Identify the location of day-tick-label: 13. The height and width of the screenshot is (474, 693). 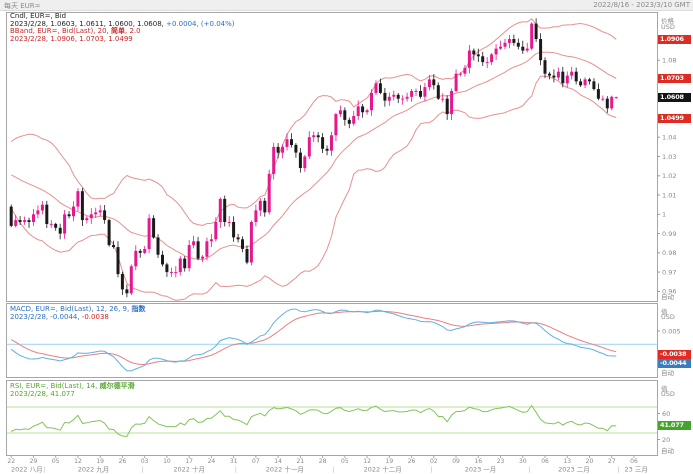
(567, 461).